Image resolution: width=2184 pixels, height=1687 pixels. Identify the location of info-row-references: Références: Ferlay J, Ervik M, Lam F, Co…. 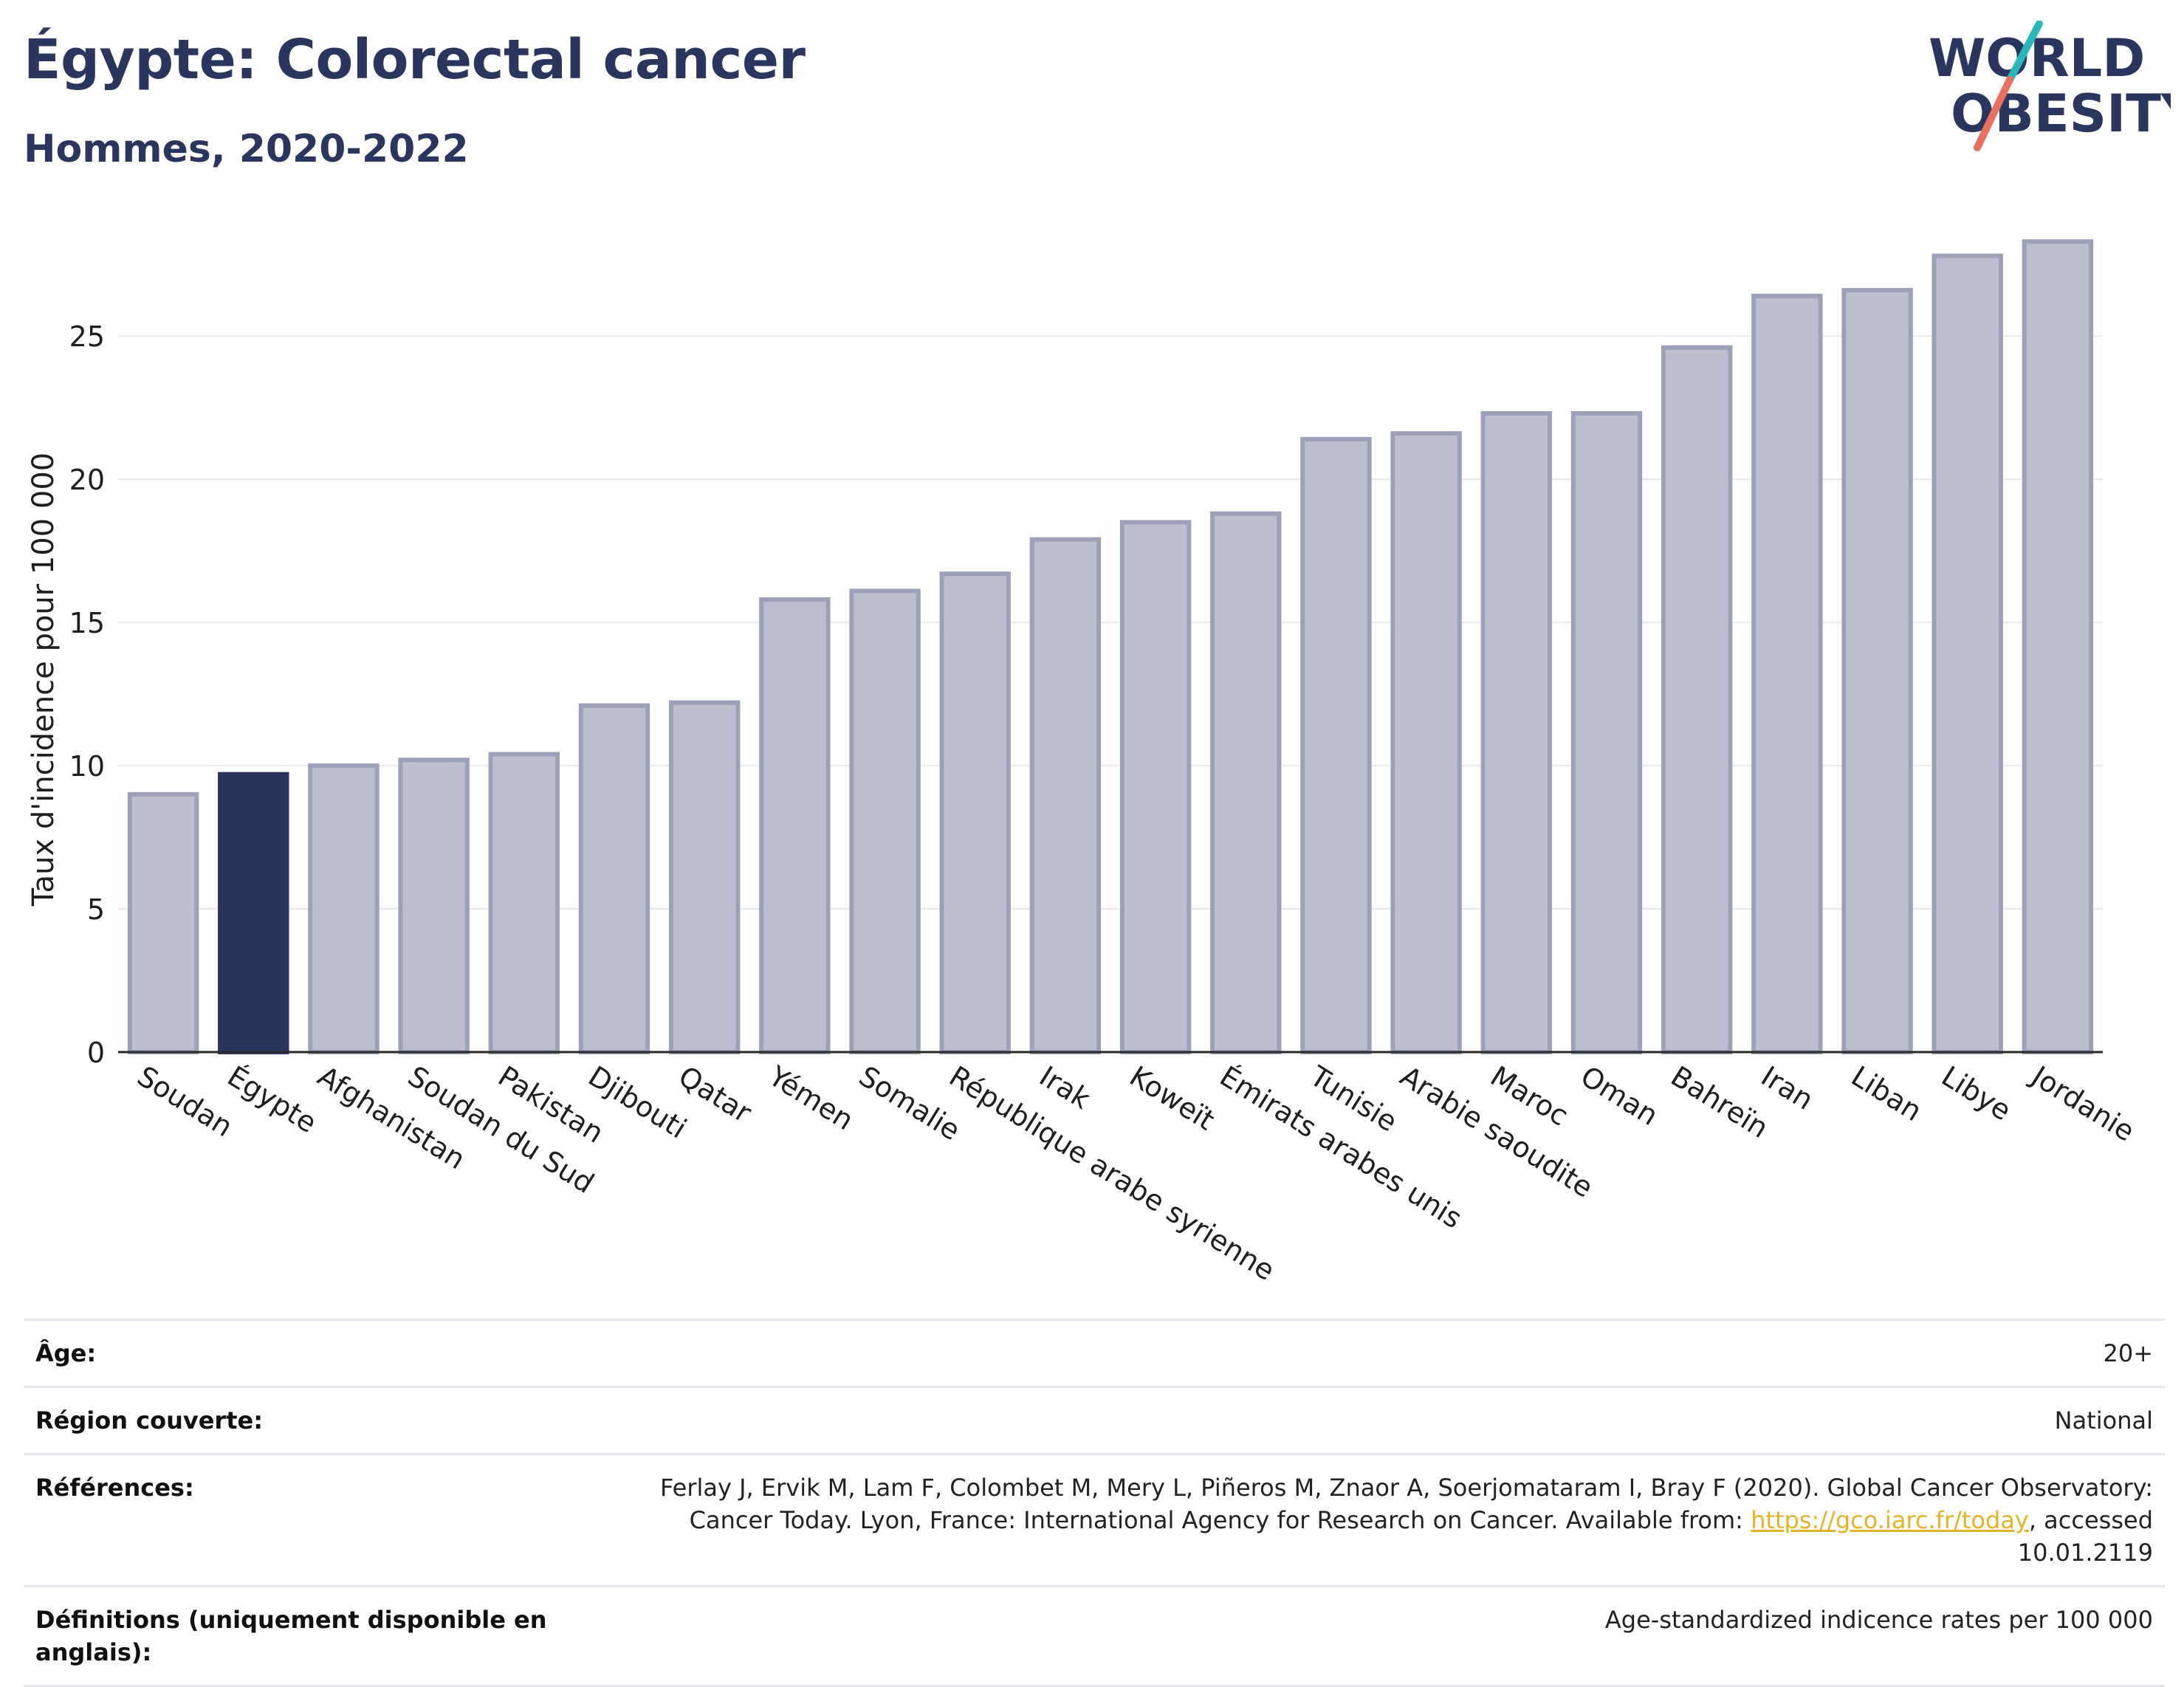
(1095, 1519).